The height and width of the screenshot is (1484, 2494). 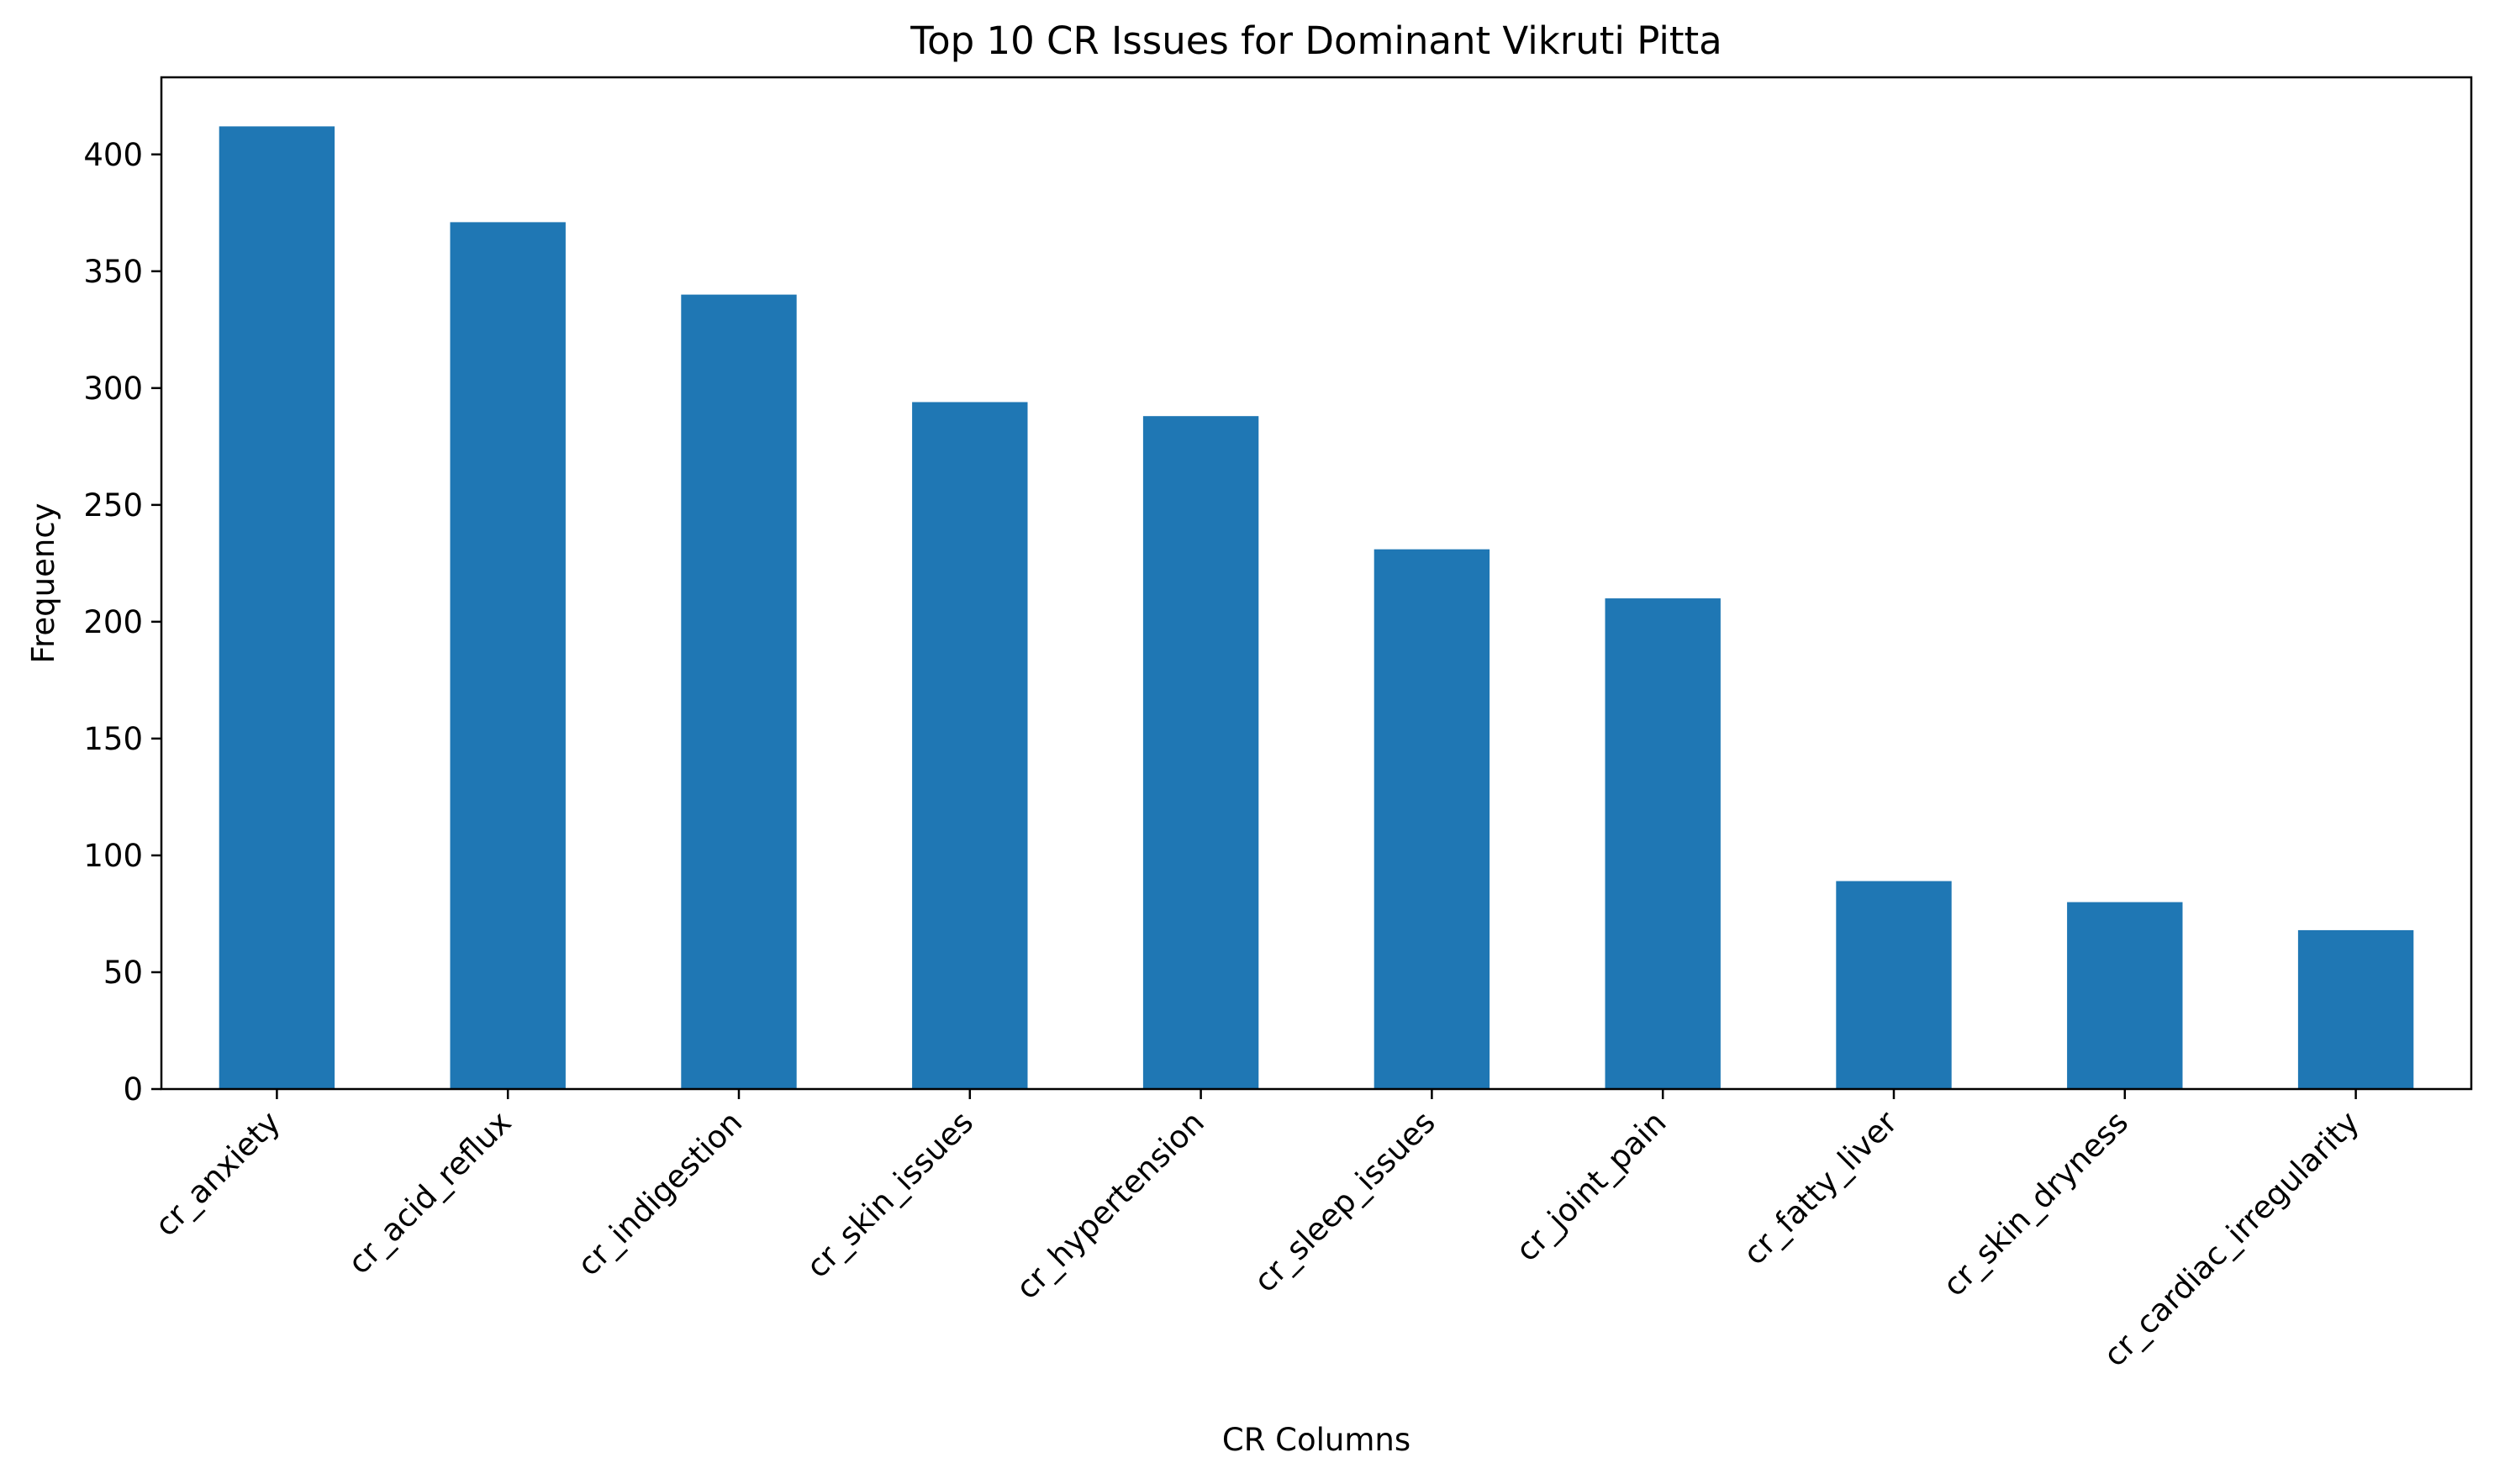 I want to click on y-tick-label: 0, so click(x=133, y=1089).